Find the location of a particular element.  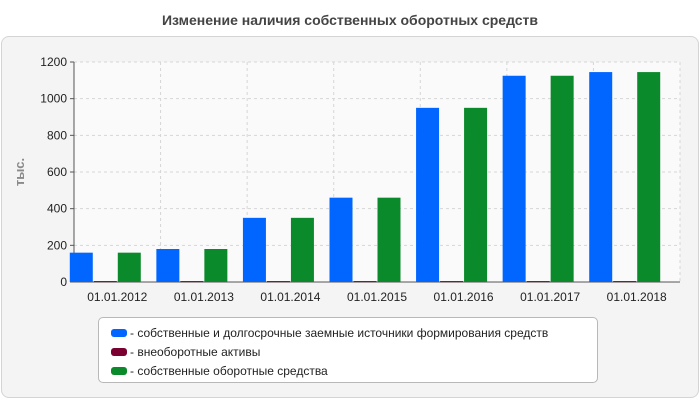

legend-item: - собственные оборотные средства is located at coordinates (348, 370).